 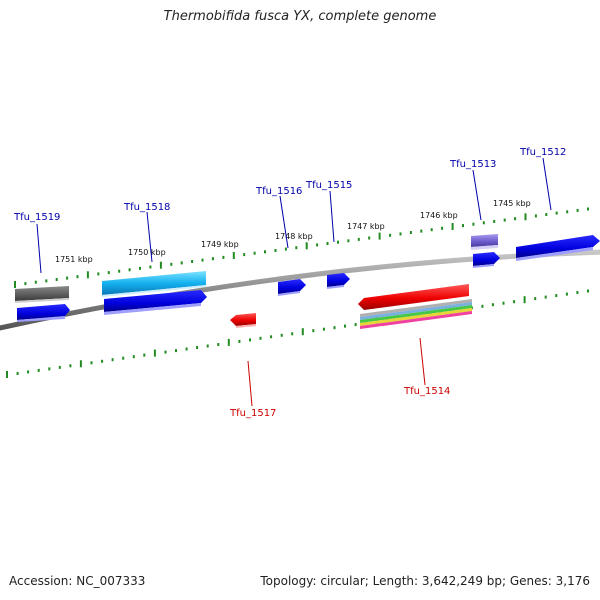 I want to click on feature-gray, so click(x=42, y=294).